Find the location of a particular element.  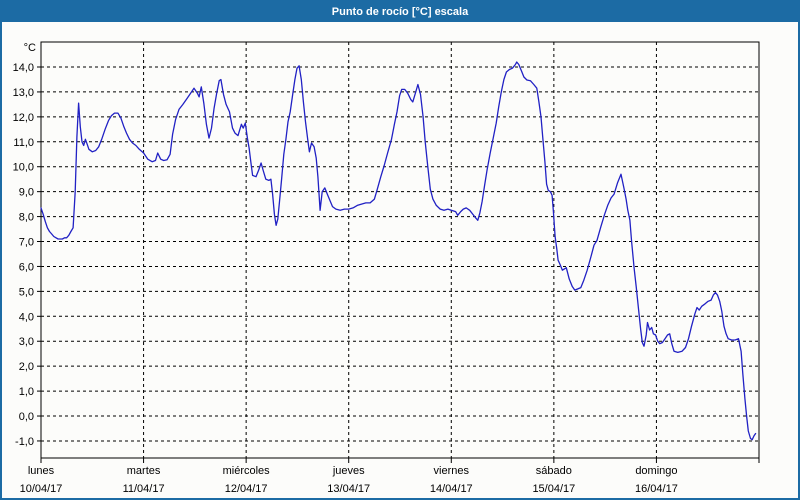

window-title: Punto de rocío [°C] escala is located at coordinates (400, 12).